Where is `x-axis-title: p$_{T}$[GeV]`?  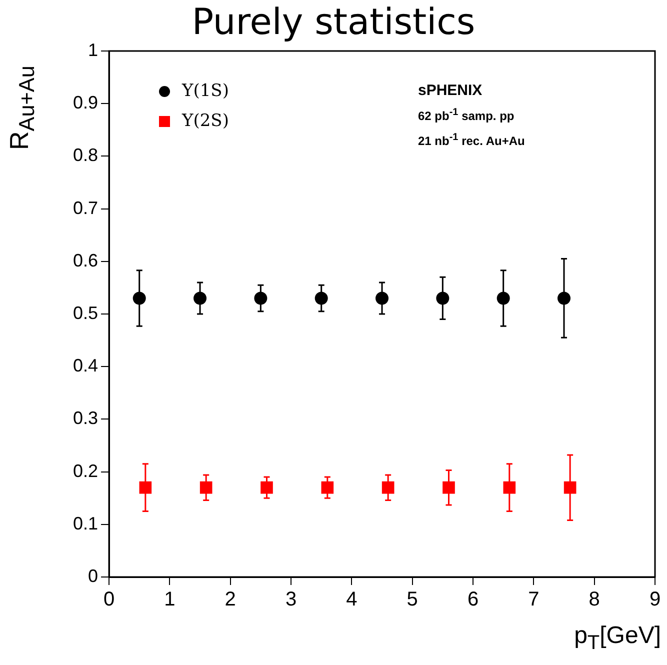 x-axis-title: p$_{T}$[GeV] is located at coordinates (617, 638).